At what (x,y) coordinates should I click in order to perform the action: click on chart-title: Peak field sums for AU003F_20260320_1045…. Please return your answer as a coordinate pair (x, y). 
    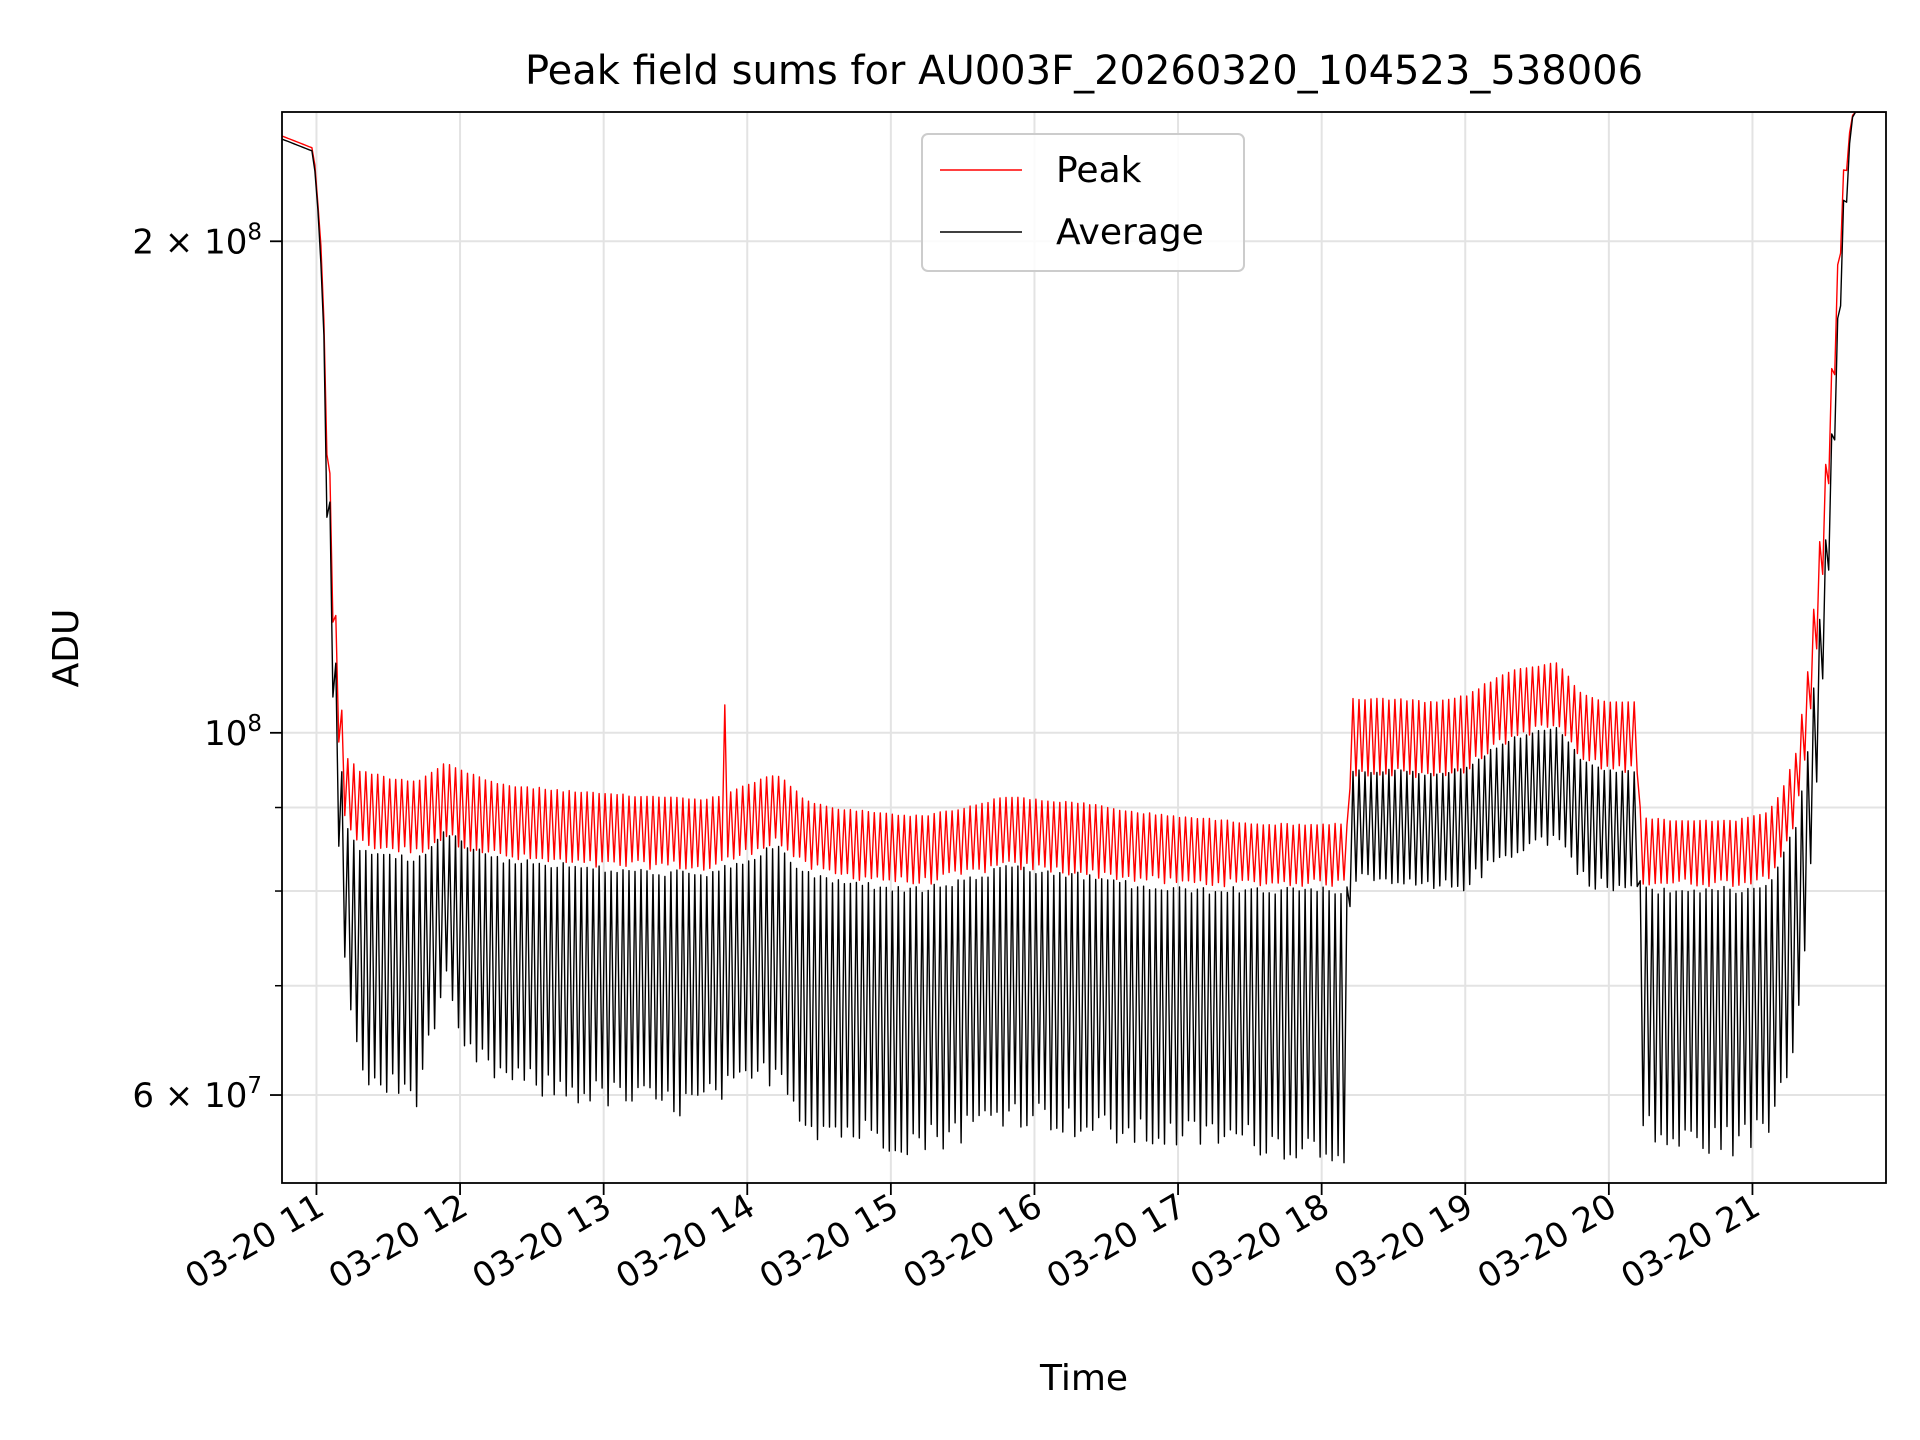
    Looking at the image, I should click on (1084, 71).